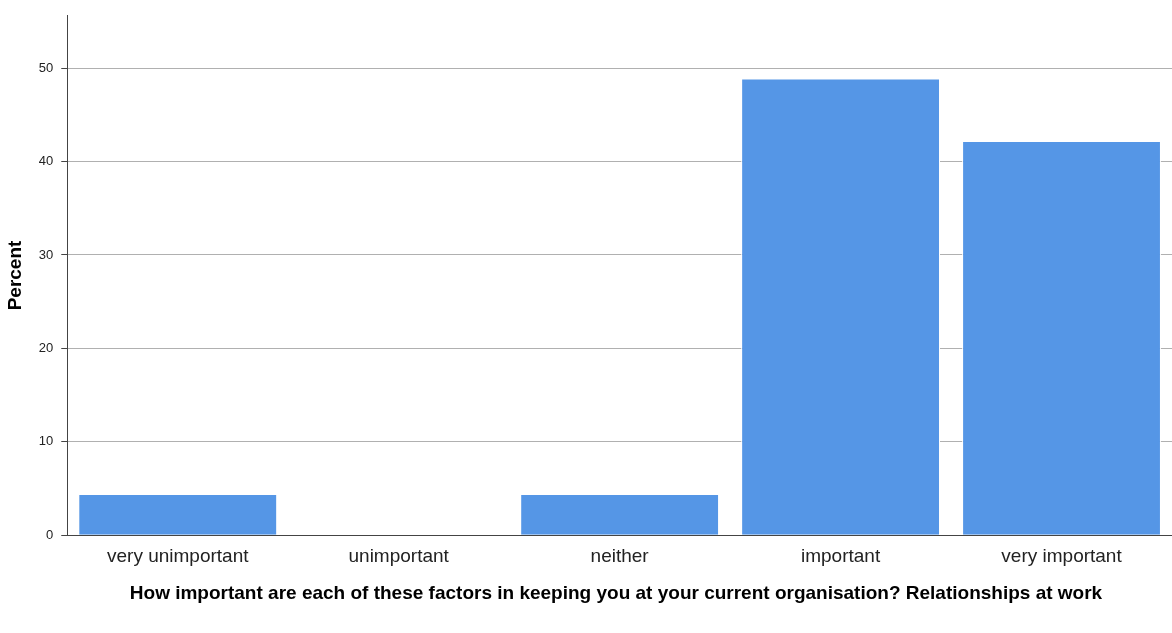  I want to click on y-axis-title: Percent, so click(14, 275).